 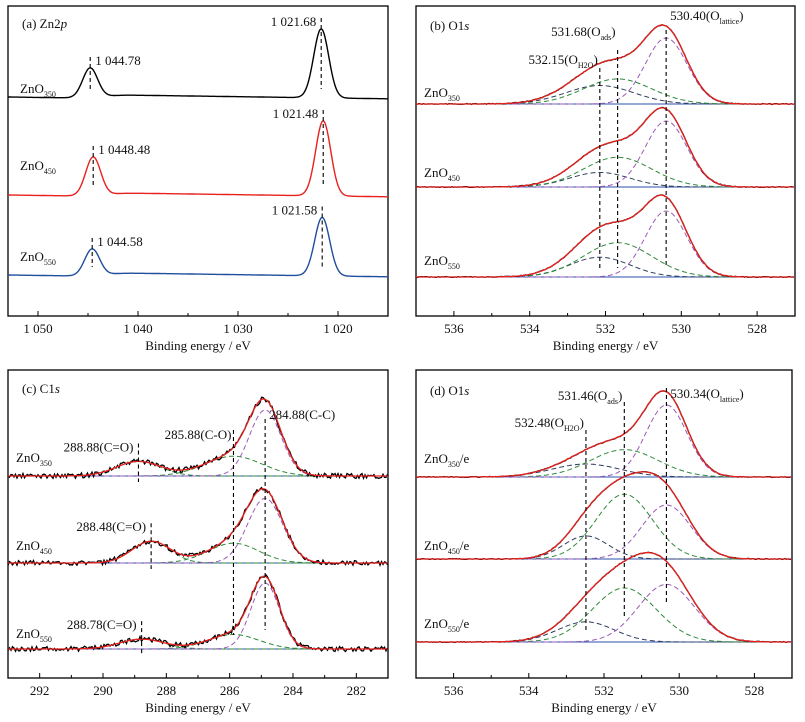 I want to click on reference-label: 531.46(Oads), so click(x=590, y=397).